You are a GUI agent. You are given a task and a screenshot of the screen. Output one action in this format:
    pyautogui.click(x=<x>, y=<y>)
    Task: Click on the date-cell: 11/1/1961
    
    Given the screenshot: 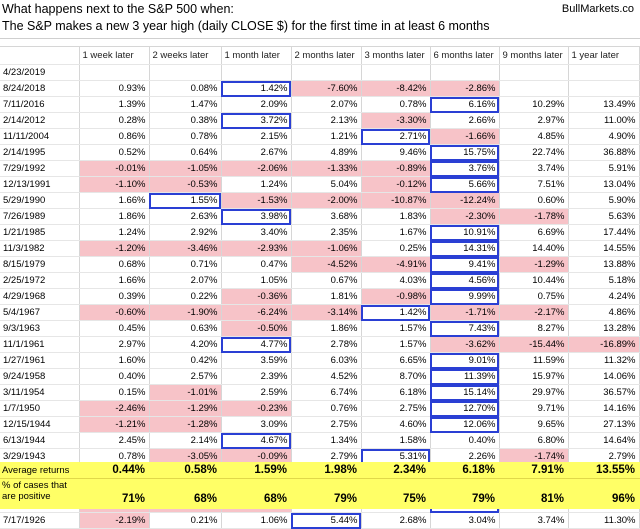 What is the action you would take?
    pyautogui.click(x=40, y=344)
    